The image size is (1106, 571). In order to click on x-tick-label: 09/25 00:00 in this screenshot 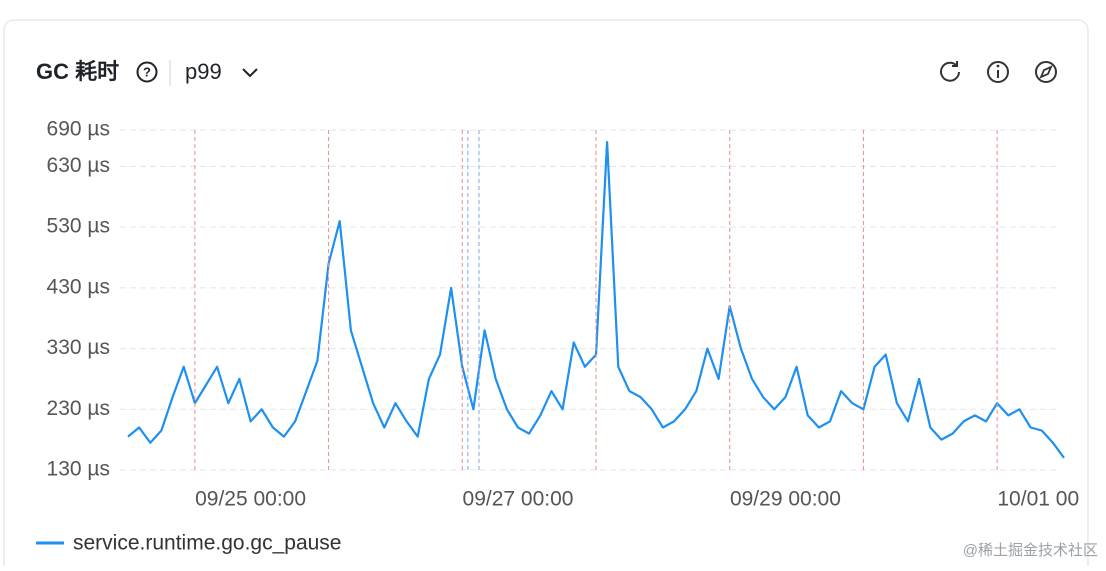, I will do `click(250, 499)`.